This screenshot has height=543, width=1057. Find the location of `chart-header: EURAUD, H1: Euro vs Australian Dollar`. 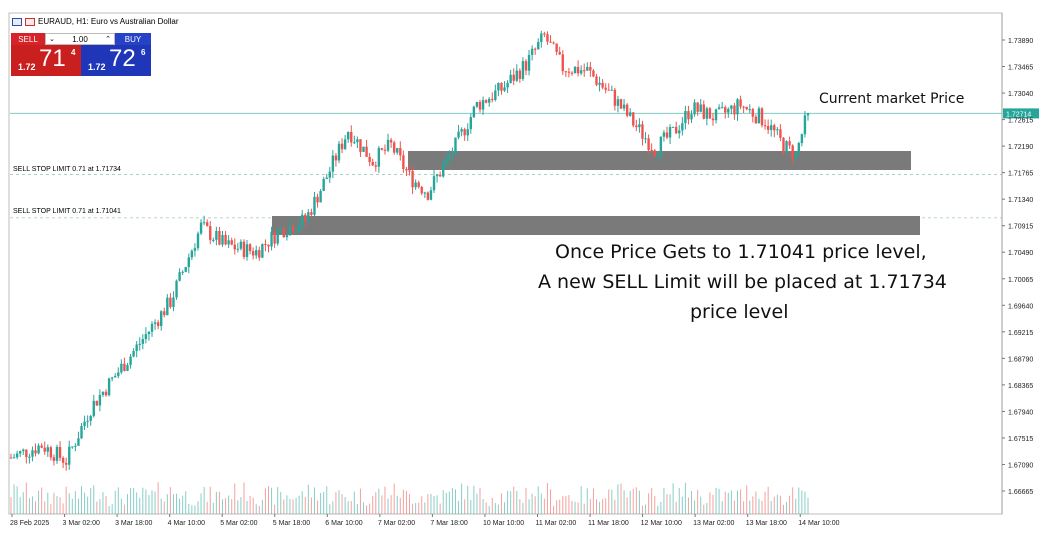

chart-header: EURAUD, H1: Euro vs Australian Dollar is located at coordinates (95, 21).